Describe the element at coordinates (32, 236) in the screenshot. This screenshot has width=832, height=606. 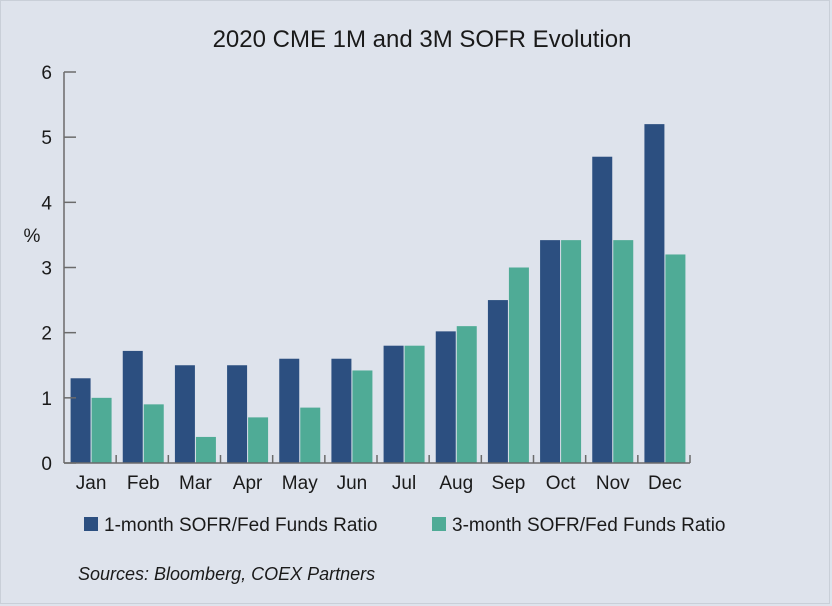
I see `y-axis-label: %` at that location.